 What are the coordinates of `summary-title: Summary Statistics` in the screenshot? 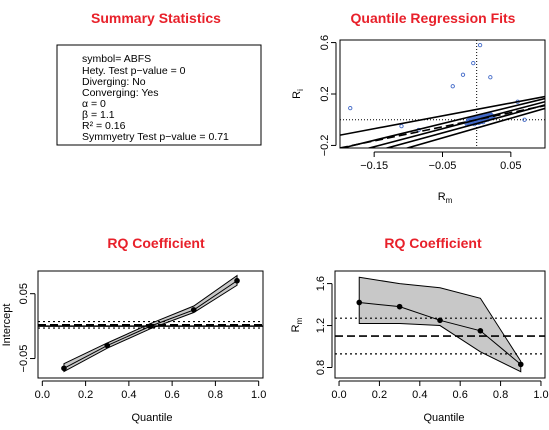 It's located at (156, 18).